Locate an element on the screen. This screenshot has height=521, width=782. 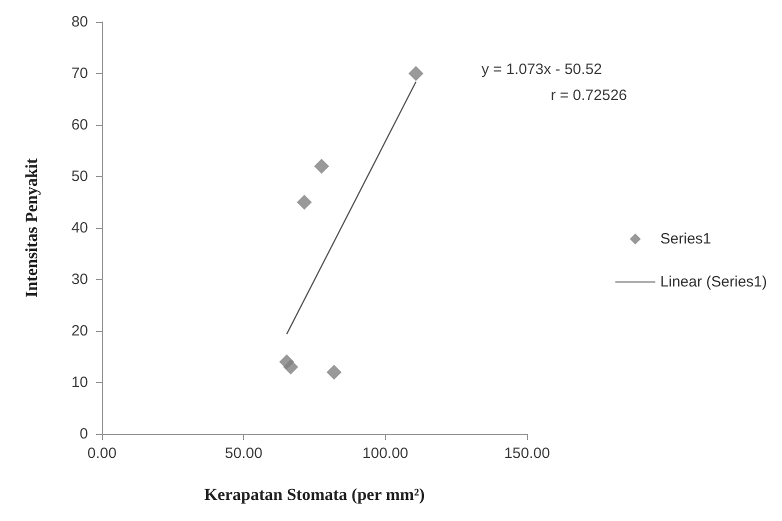
x-tick-label: 100.00 is located at coordinates (385, 453).